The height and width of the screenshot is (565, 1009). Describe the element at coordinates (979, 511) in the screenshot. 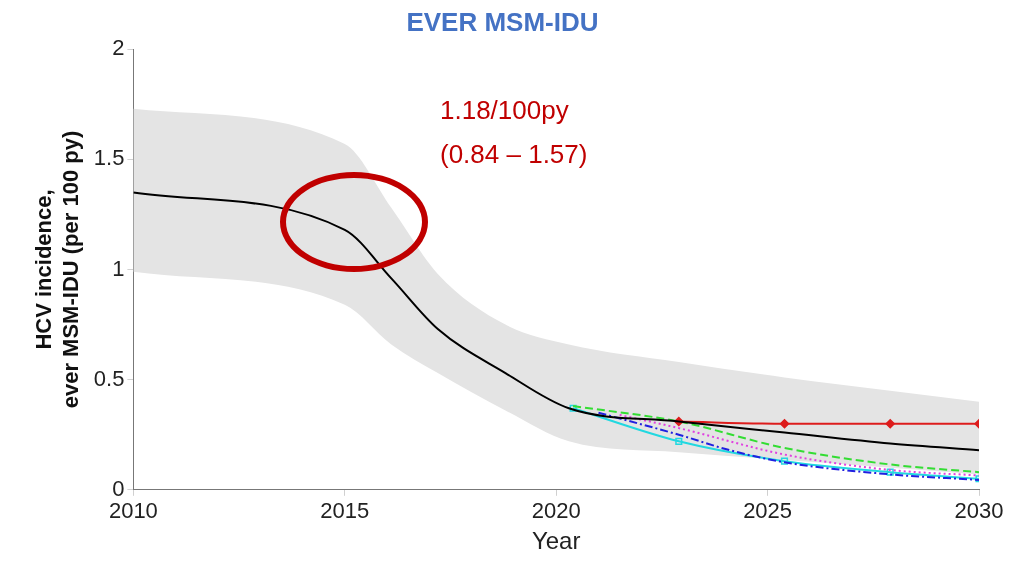

I see `x-tick-label: 2030` at that location.